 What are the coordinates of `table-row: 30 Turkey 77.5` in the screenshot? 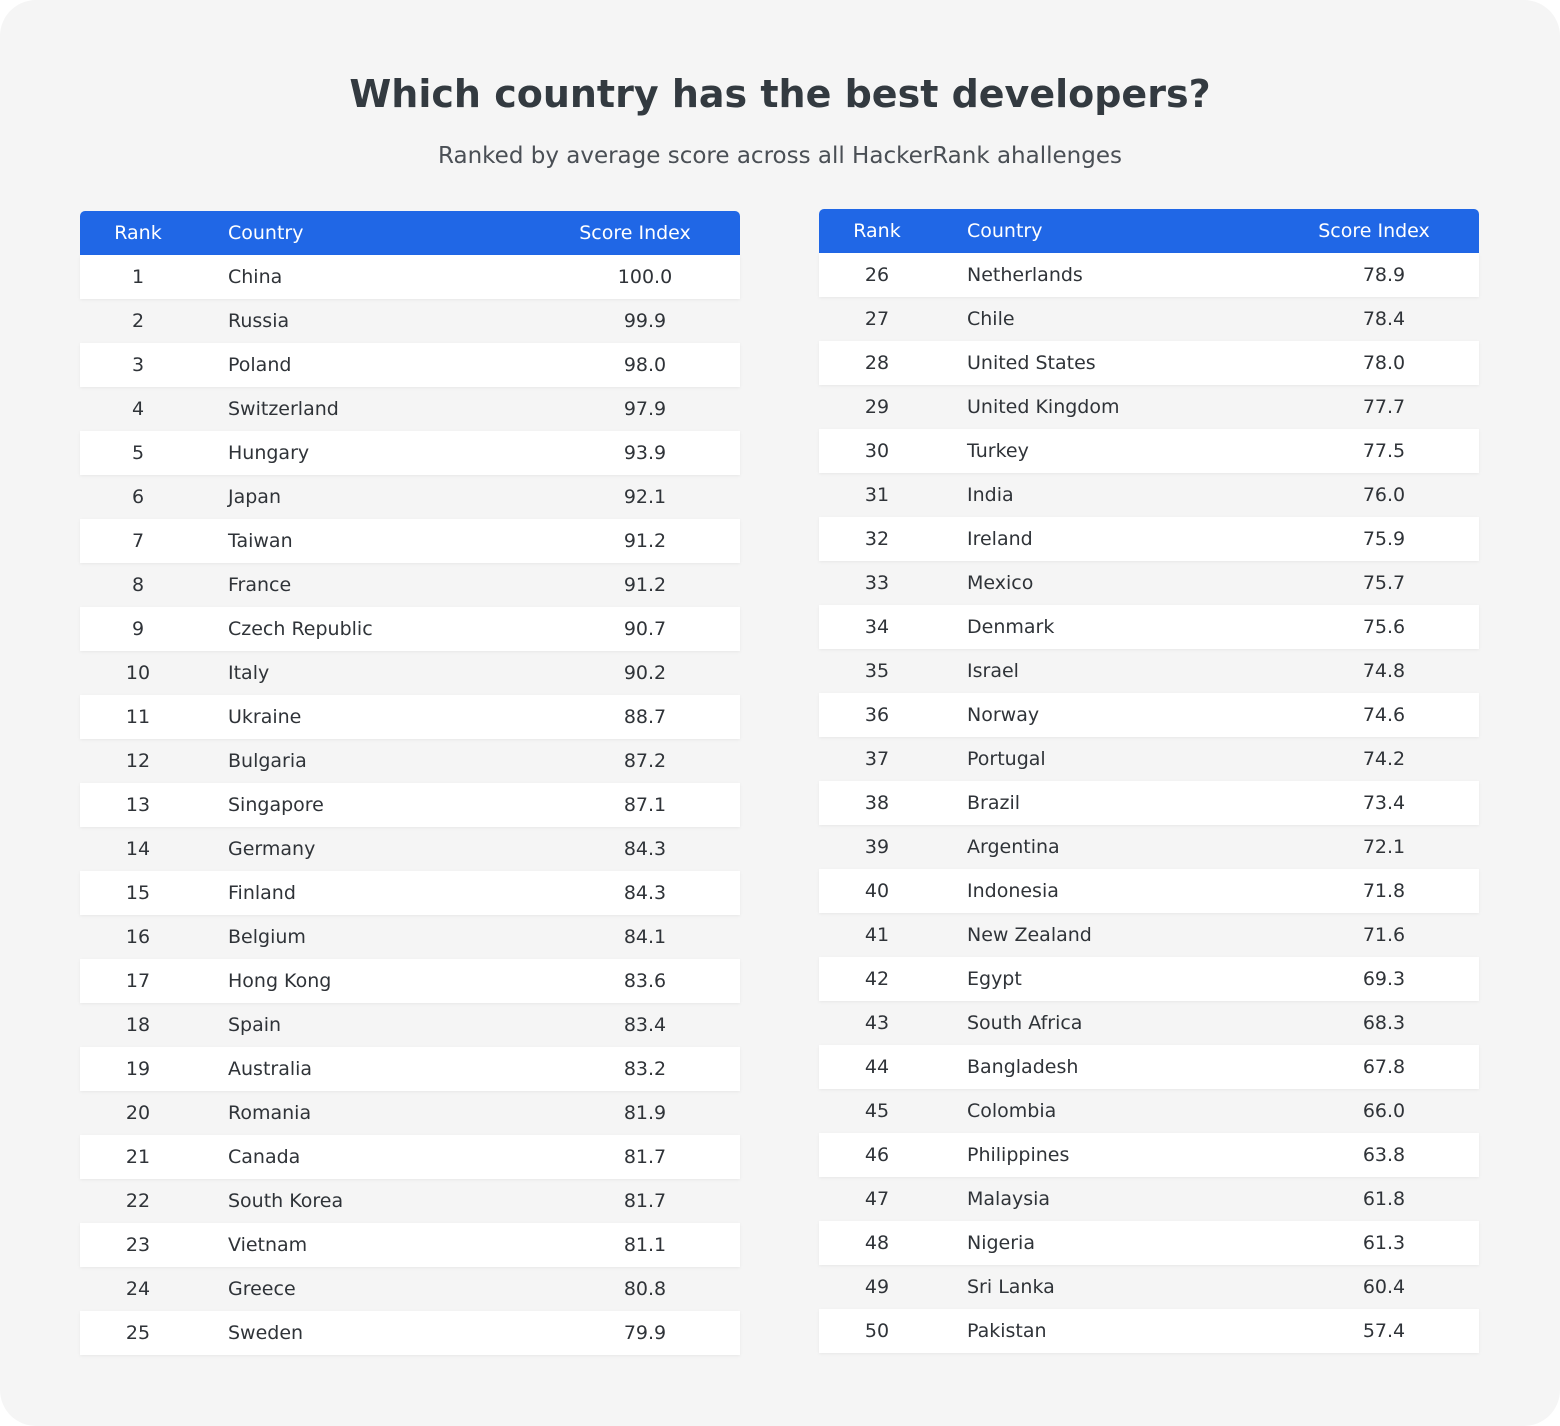 It's located at (1149, 451).